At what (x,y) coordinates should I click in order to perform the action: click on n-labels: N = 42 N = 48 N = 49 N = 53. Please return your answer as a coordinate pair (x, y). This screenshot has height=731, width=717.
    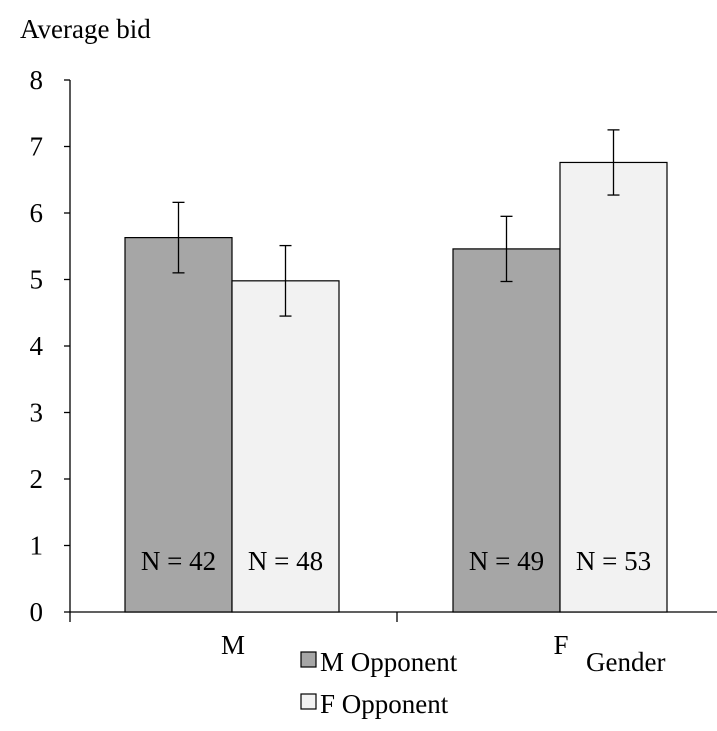
    Looking at the image, I should click on (396, 561).